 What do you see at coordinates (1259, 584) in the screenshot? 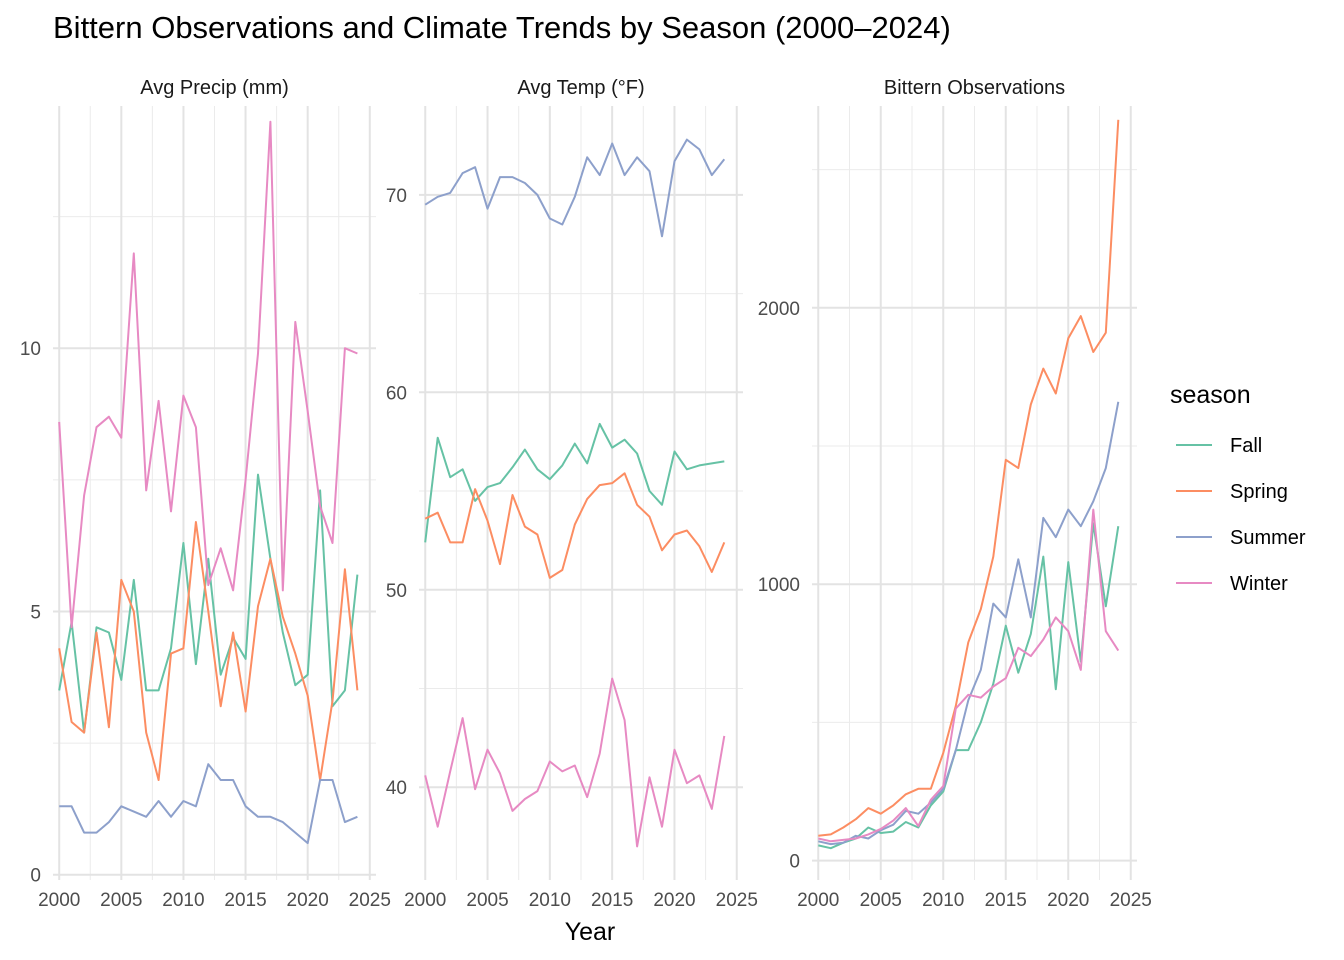
I see `legend-label-winter: Winter` at bounding box center [1259, 584].